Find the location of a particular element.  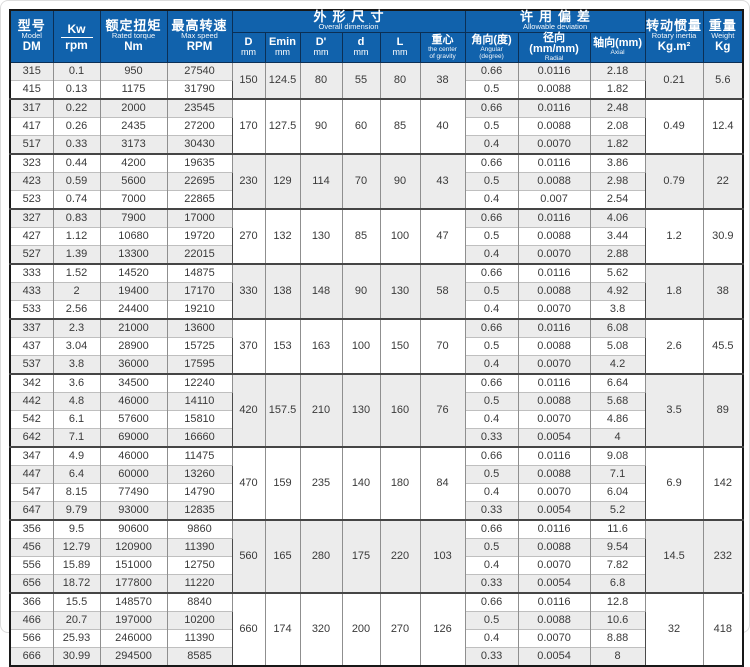

dim-Emin-cell: 159 is located at coordinates (282, 482).